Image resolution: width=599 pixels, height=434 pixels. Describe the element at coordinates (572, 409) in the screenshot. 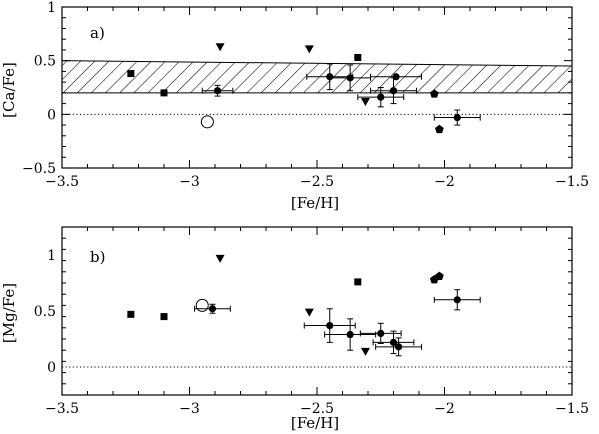

I see `panel-b-x-tick-label: −1.5` at that location.